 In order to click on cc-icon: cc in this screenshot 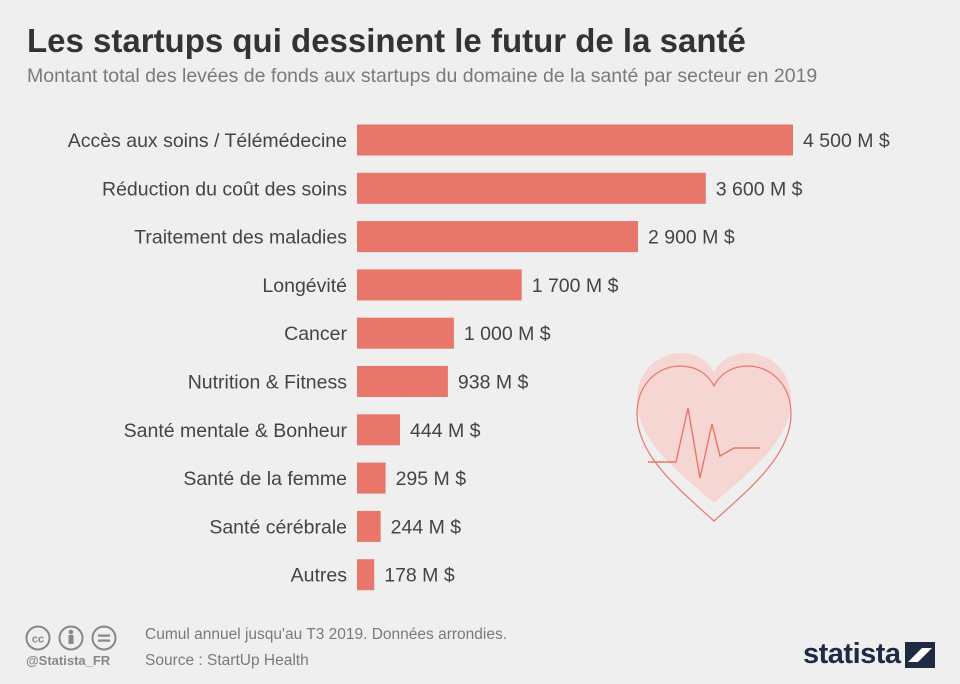, I will do `click(38, 638)`.